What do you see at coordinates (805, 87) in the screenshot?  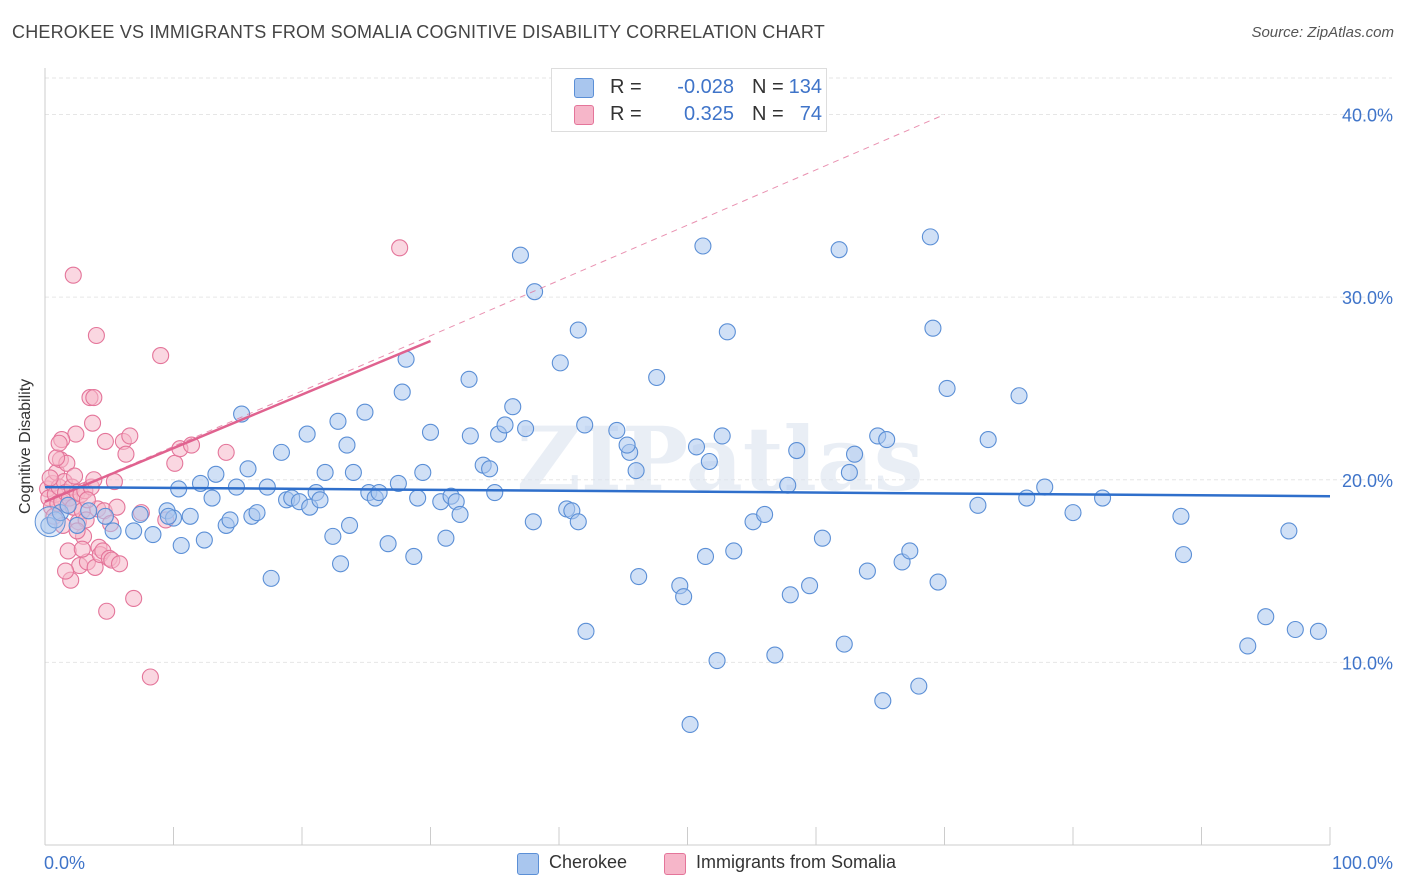 I see `n-value: 134` at bounding box center [805, 87].